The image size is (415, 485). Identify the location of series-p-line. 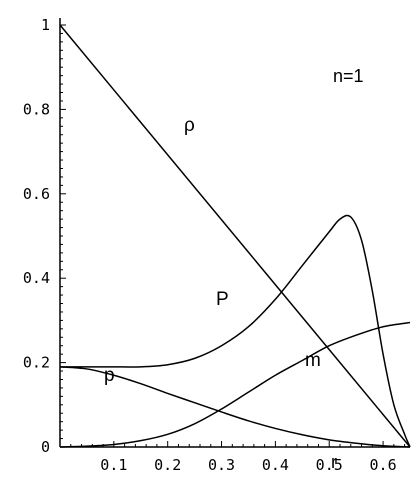
(235, 407).